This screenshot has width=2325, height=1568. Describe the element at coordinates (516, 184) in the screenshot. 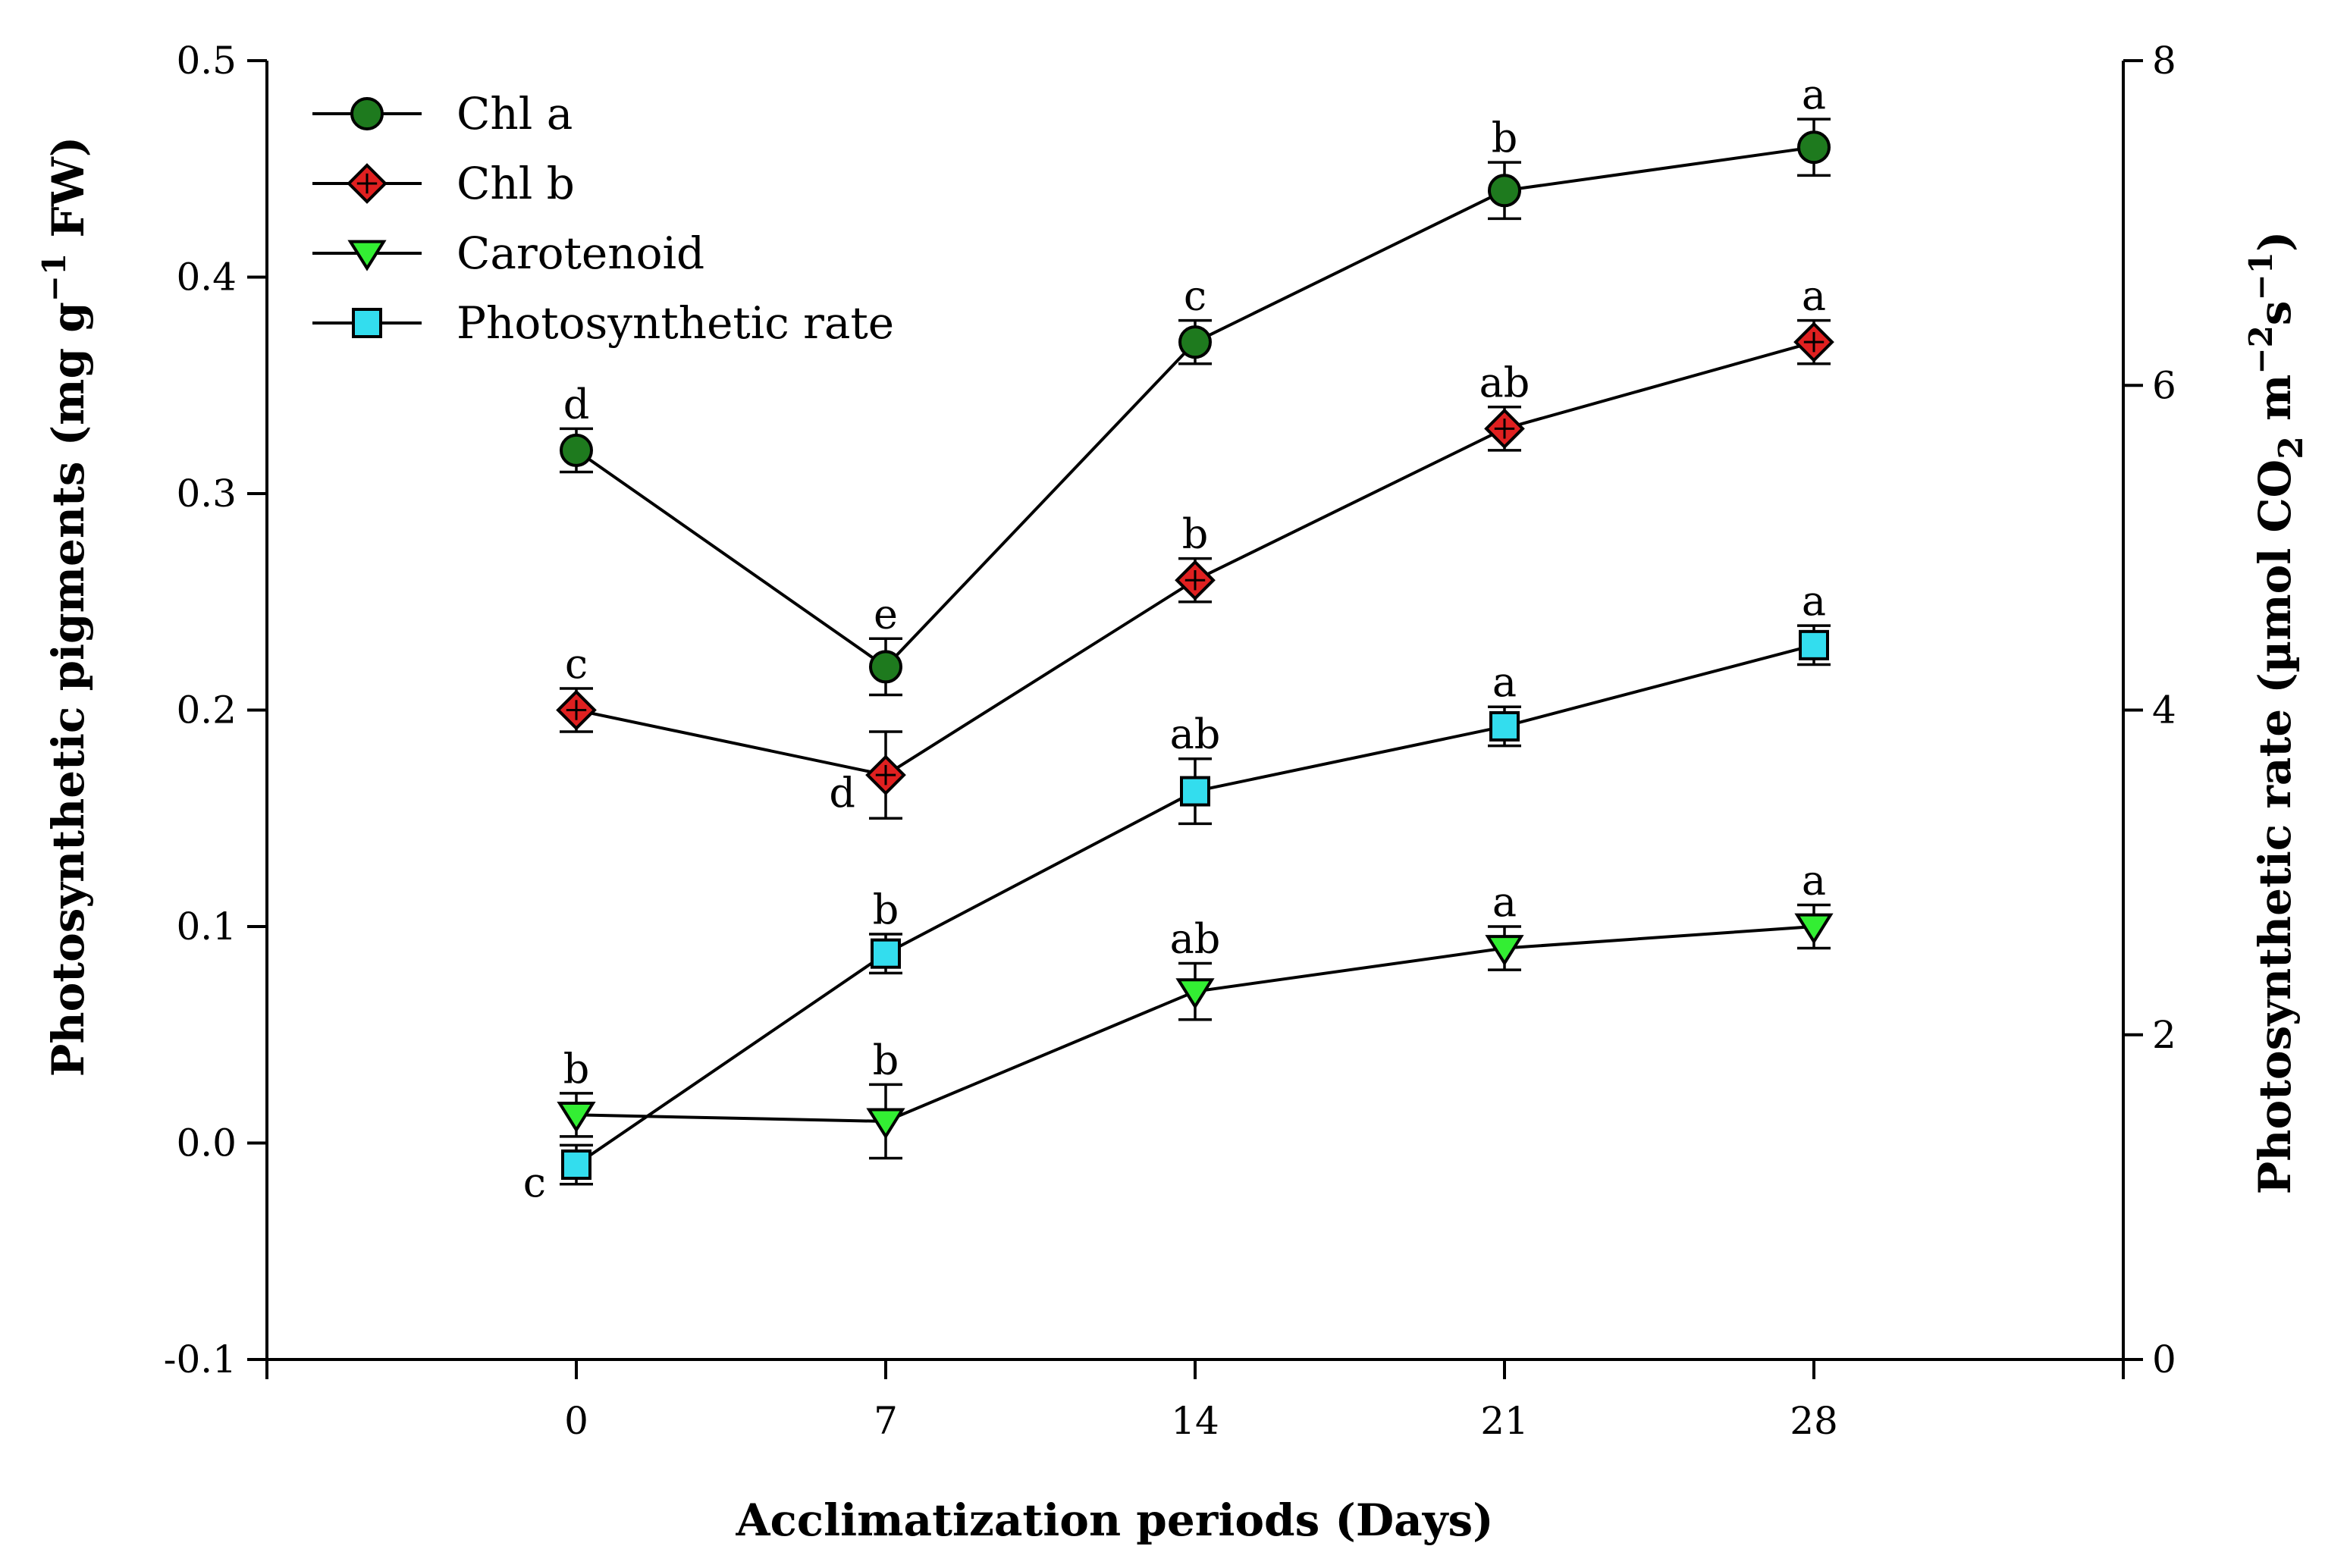

I see `legend-label: Chl b` at that location.